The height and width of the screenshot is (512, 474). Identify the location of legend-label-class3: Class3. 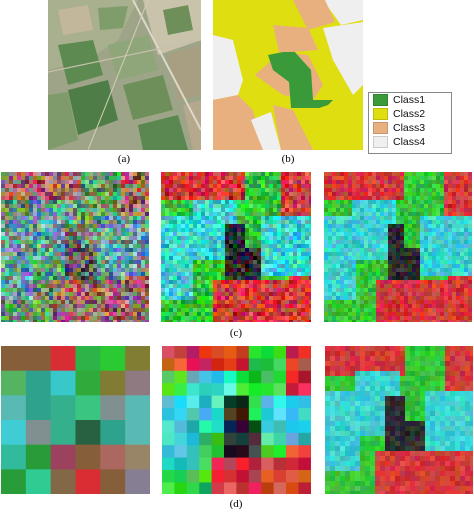
(409, 128).